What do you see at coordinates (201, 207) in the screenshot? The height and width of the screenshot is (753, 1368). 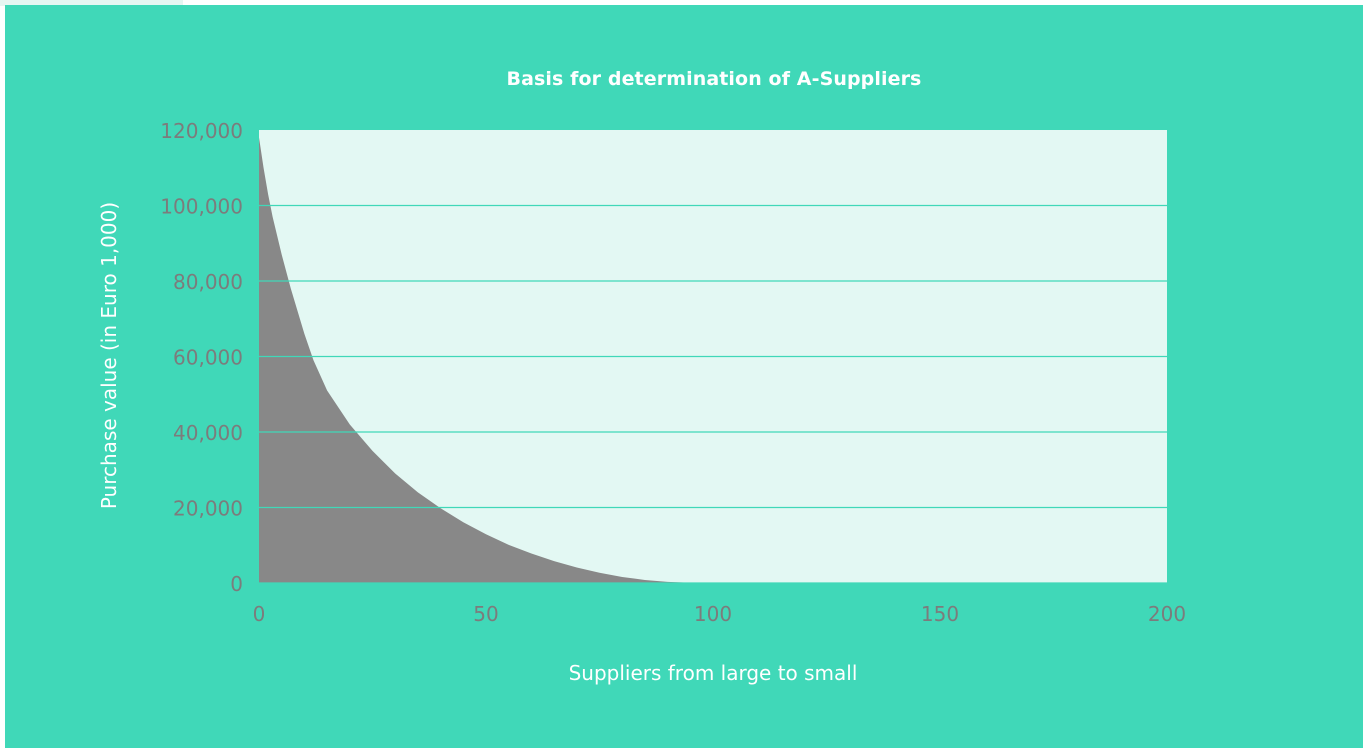 I see `y-tick-label: 100,000` at bounding box center [201, 207].